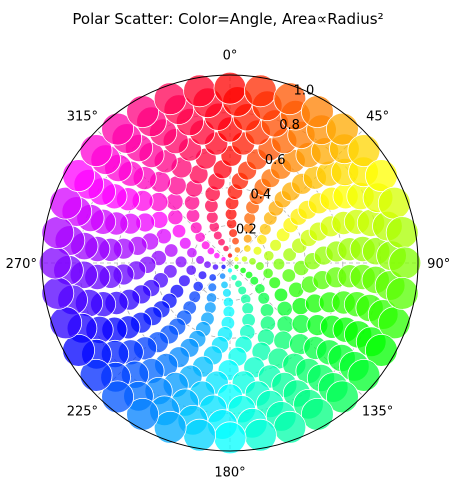  Describe the element at coordinates (304, 90) in the screenshot. I see `radial-tick-label-4: 1.0` at that location.